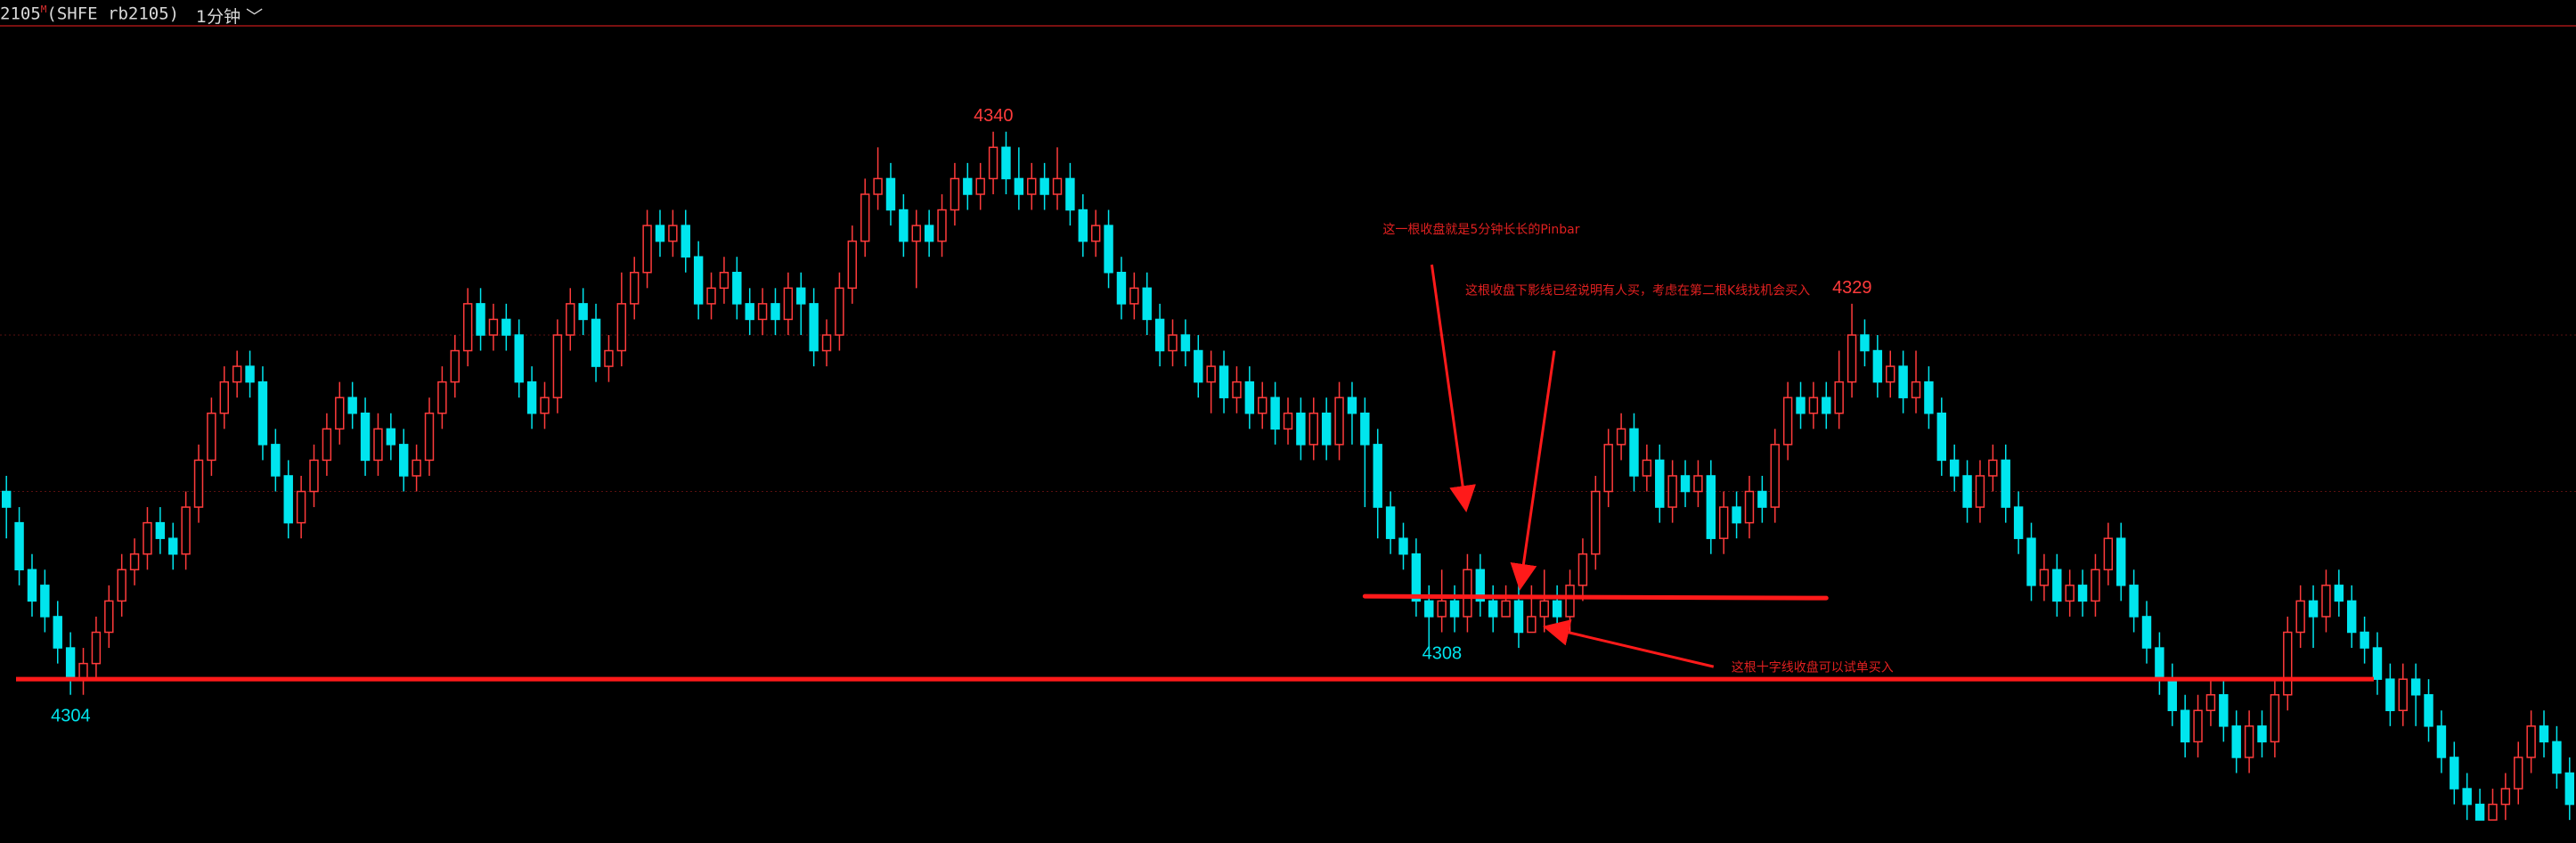 Image resolution: width=2576 pixels, height=843 pixels. Describe the element at coordinates (90, 13) in the screenshot. I see `symbol-label: 2105M(SHFE rb2105)` at that location.